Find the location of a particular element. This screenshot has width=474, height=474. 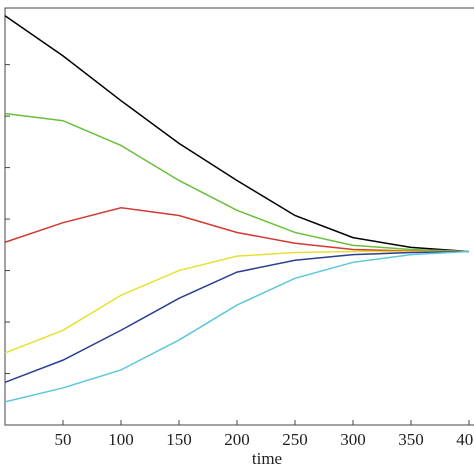

x-axis-label: time is located at coordinates (267, 458).